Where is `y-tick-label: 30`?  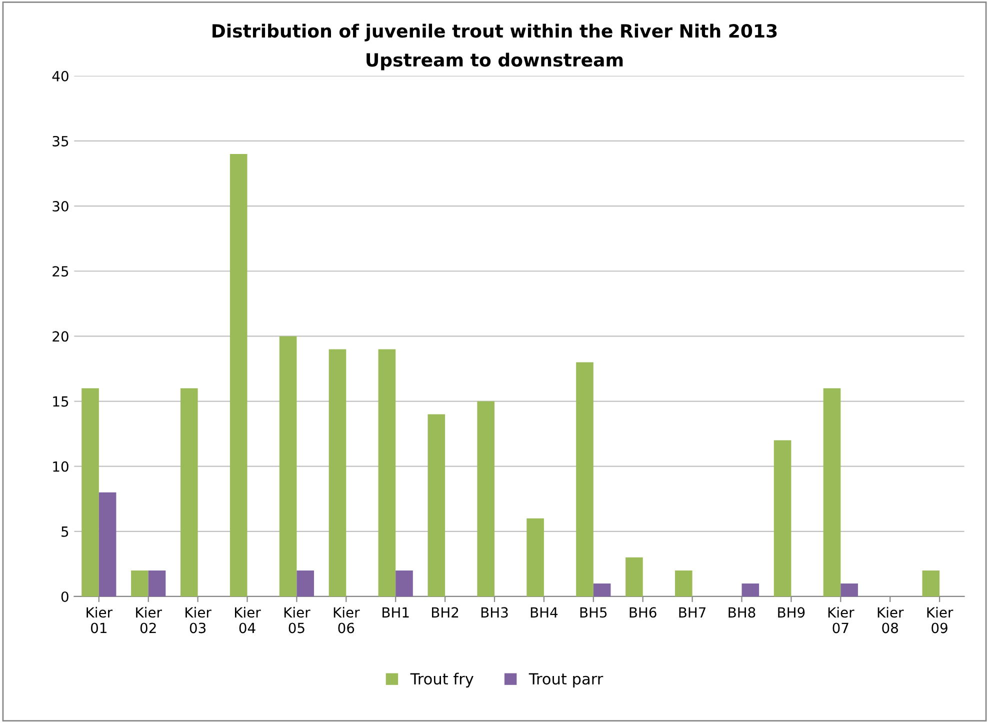 y-tick-label: 30 is located at coordinates (60, 206).